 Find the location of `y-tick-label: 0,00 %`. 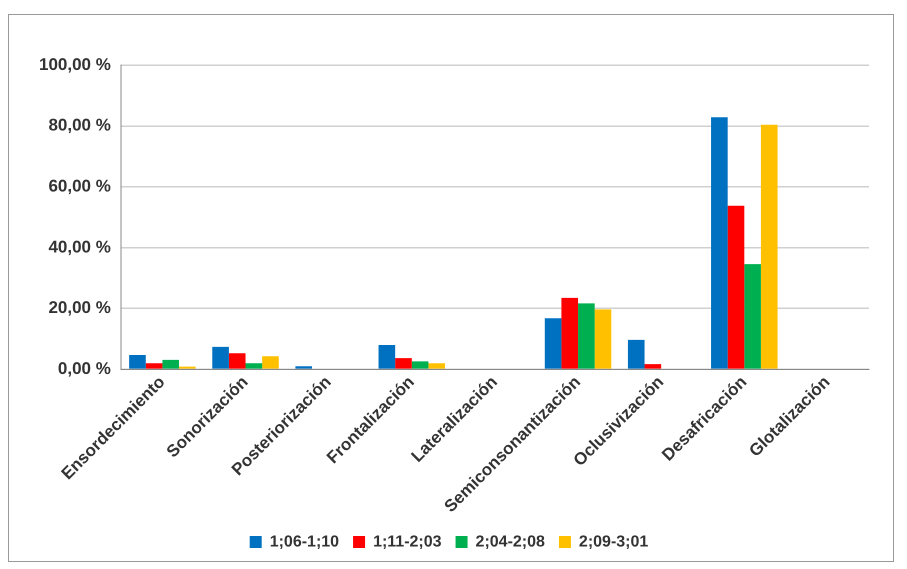

y-tick-label: 0,00 % is located at coordinates (84, 368).